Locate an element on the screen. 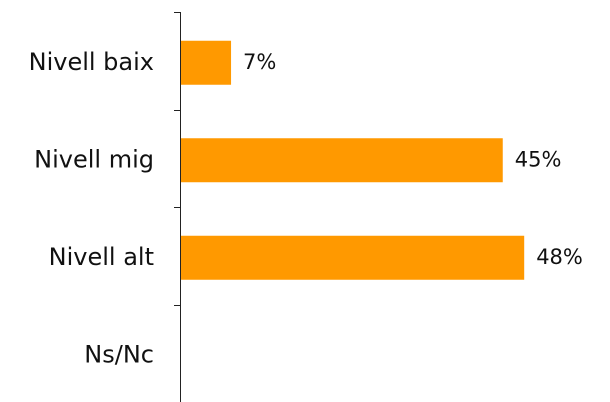 This screenshot has height=402, width=610. category-label-ns-nc: Ns/Nc is located at coordinates (119, 354).